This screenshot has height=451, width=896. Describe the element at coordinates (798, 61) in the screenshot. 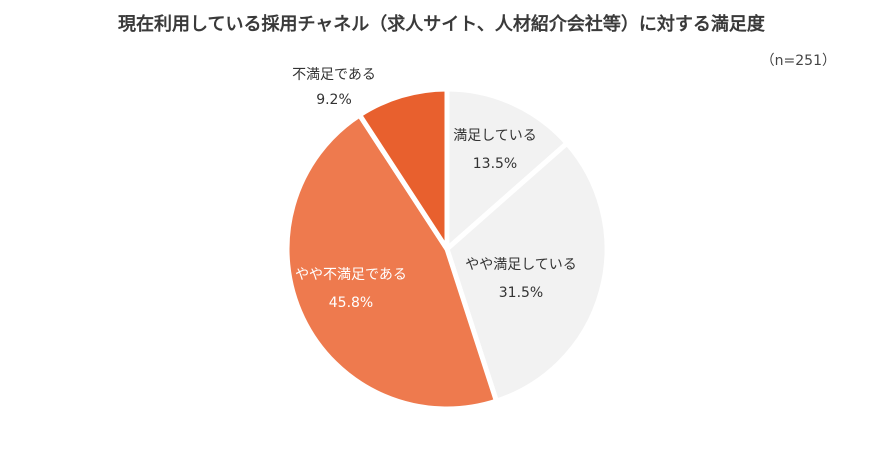

I see `sample-size-note: （n=251）` at that location.